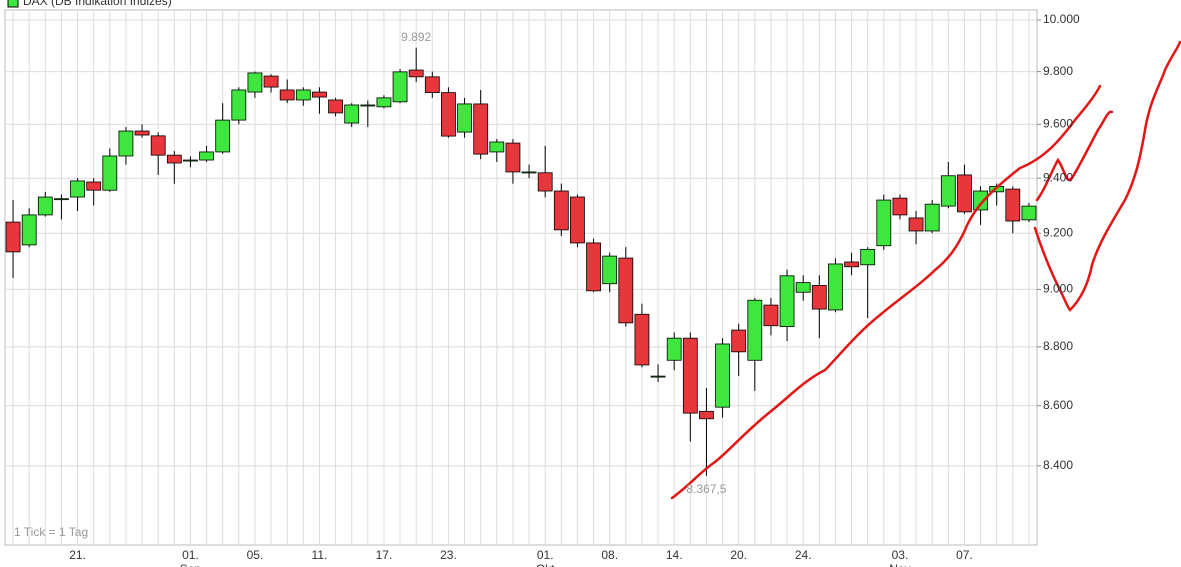  Describe the element at coordinates (77, 555) in the screenshot. I see `x-tick-label: 21.` at that location.